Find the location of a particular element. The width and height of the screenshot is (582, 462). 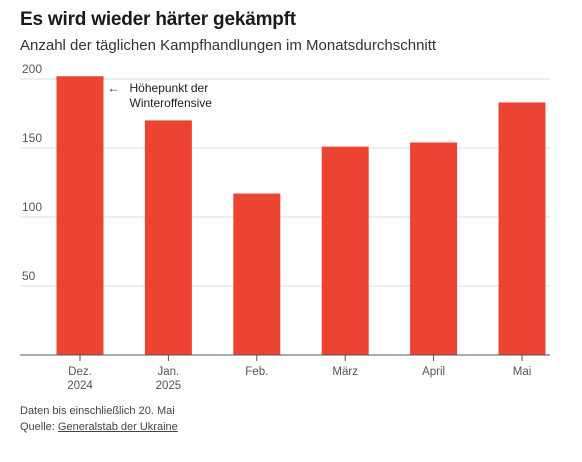

x-tick-label: 2024 is located at coordinates (80, 386).